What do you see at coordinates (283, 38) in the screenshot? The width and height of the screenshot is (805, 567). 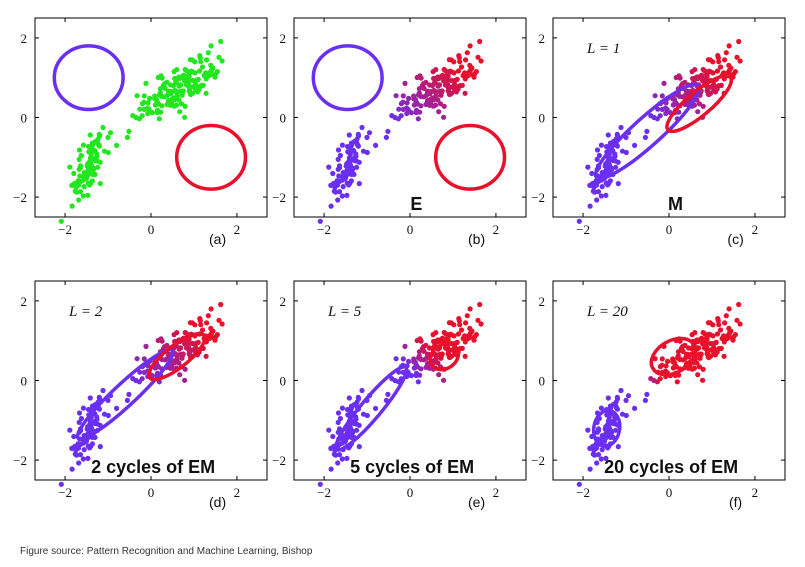 I see `y-tick-label: 2` at bounding box center [283, 38].